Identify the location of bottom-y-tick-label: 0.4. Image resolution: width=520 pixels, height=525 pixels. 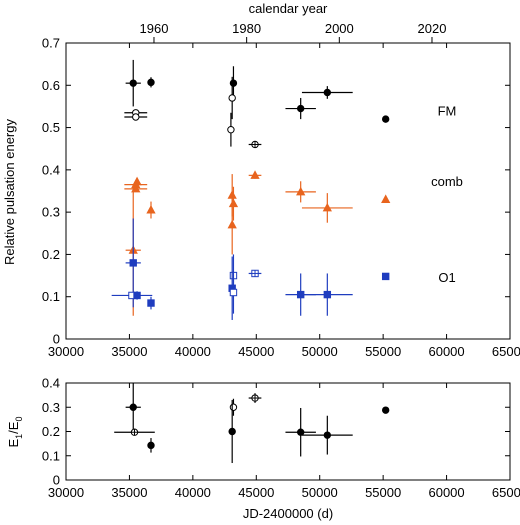
(51, 383).